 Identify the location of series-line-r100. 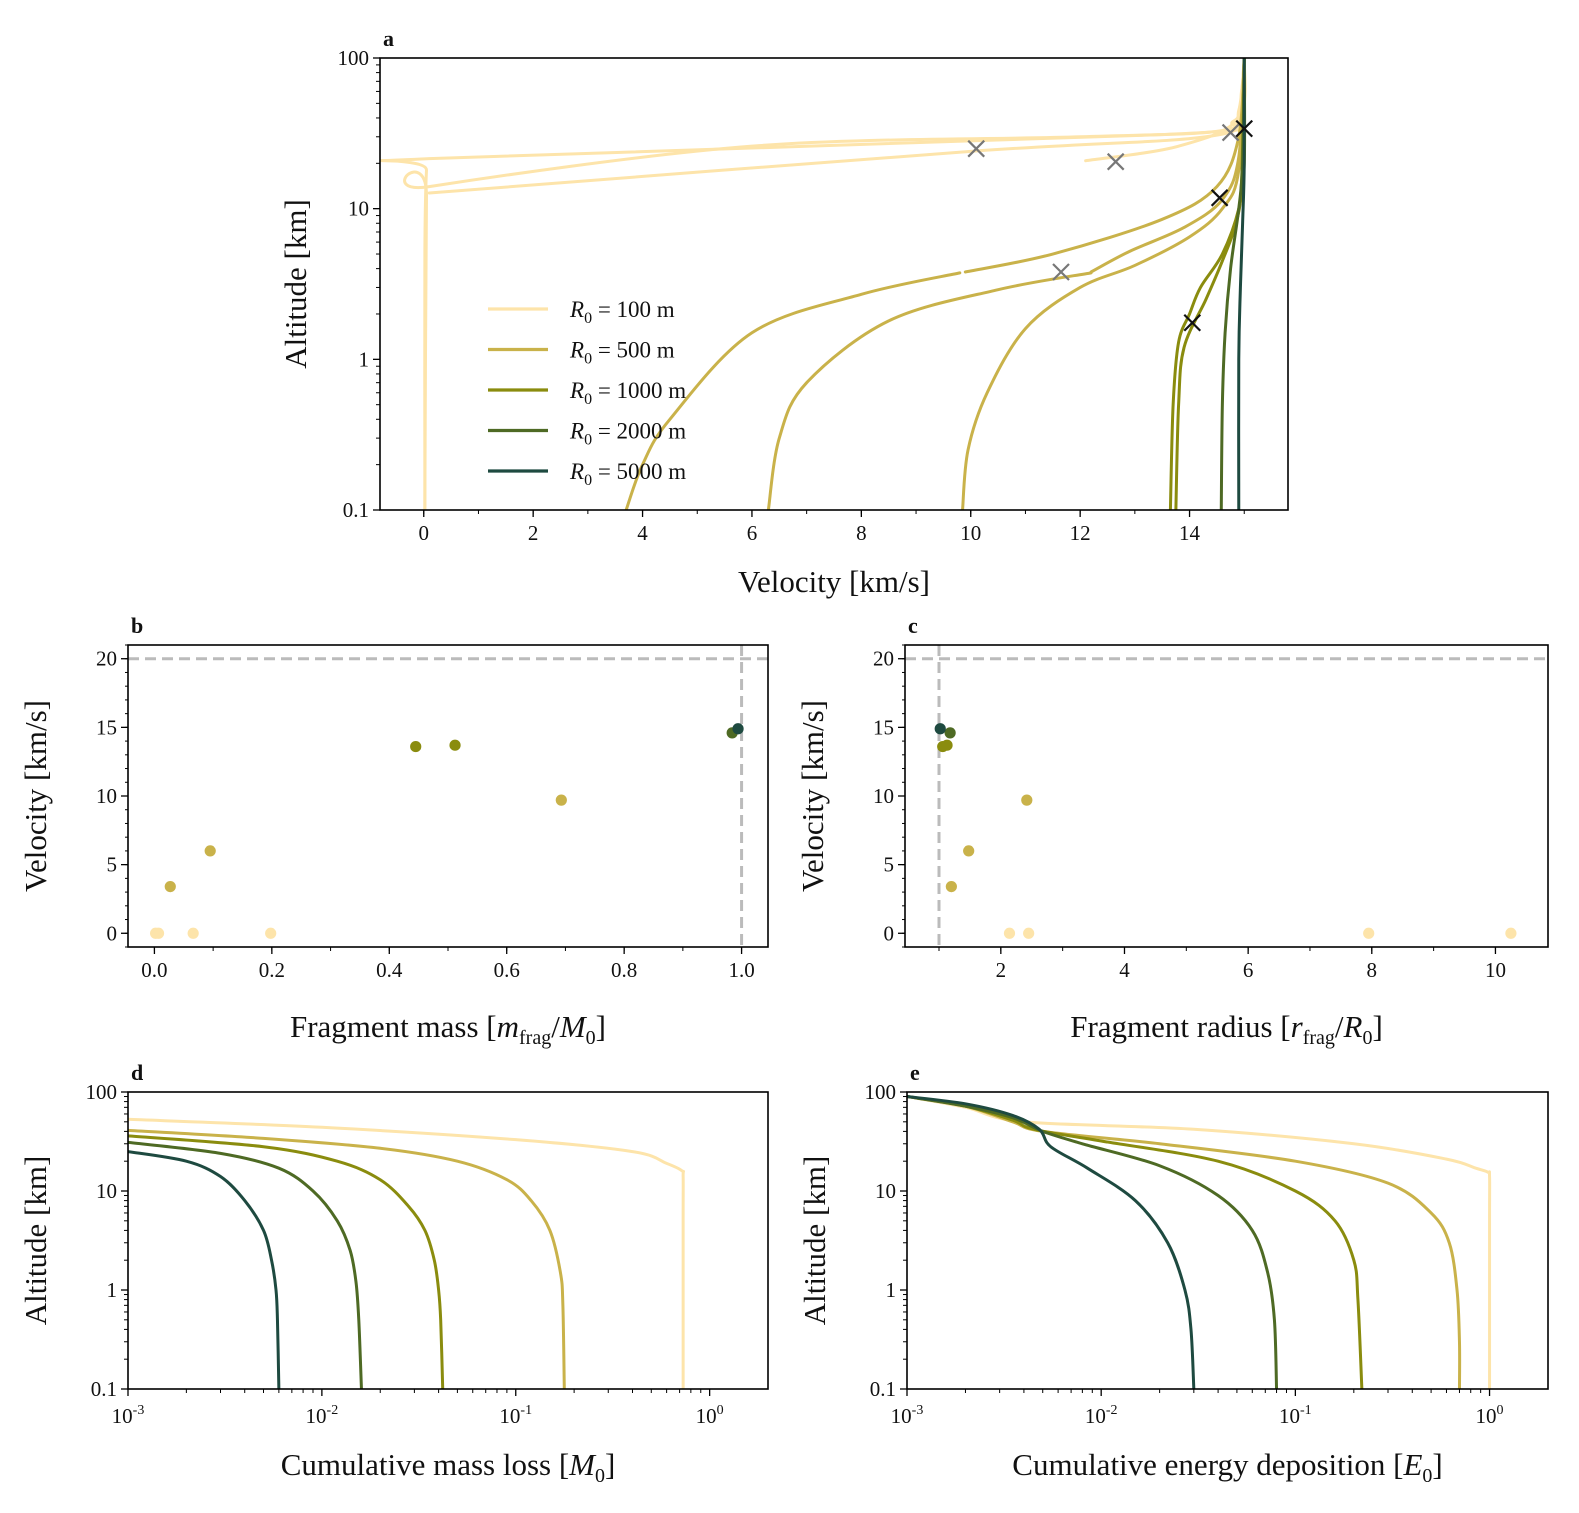
(1199, 1242).